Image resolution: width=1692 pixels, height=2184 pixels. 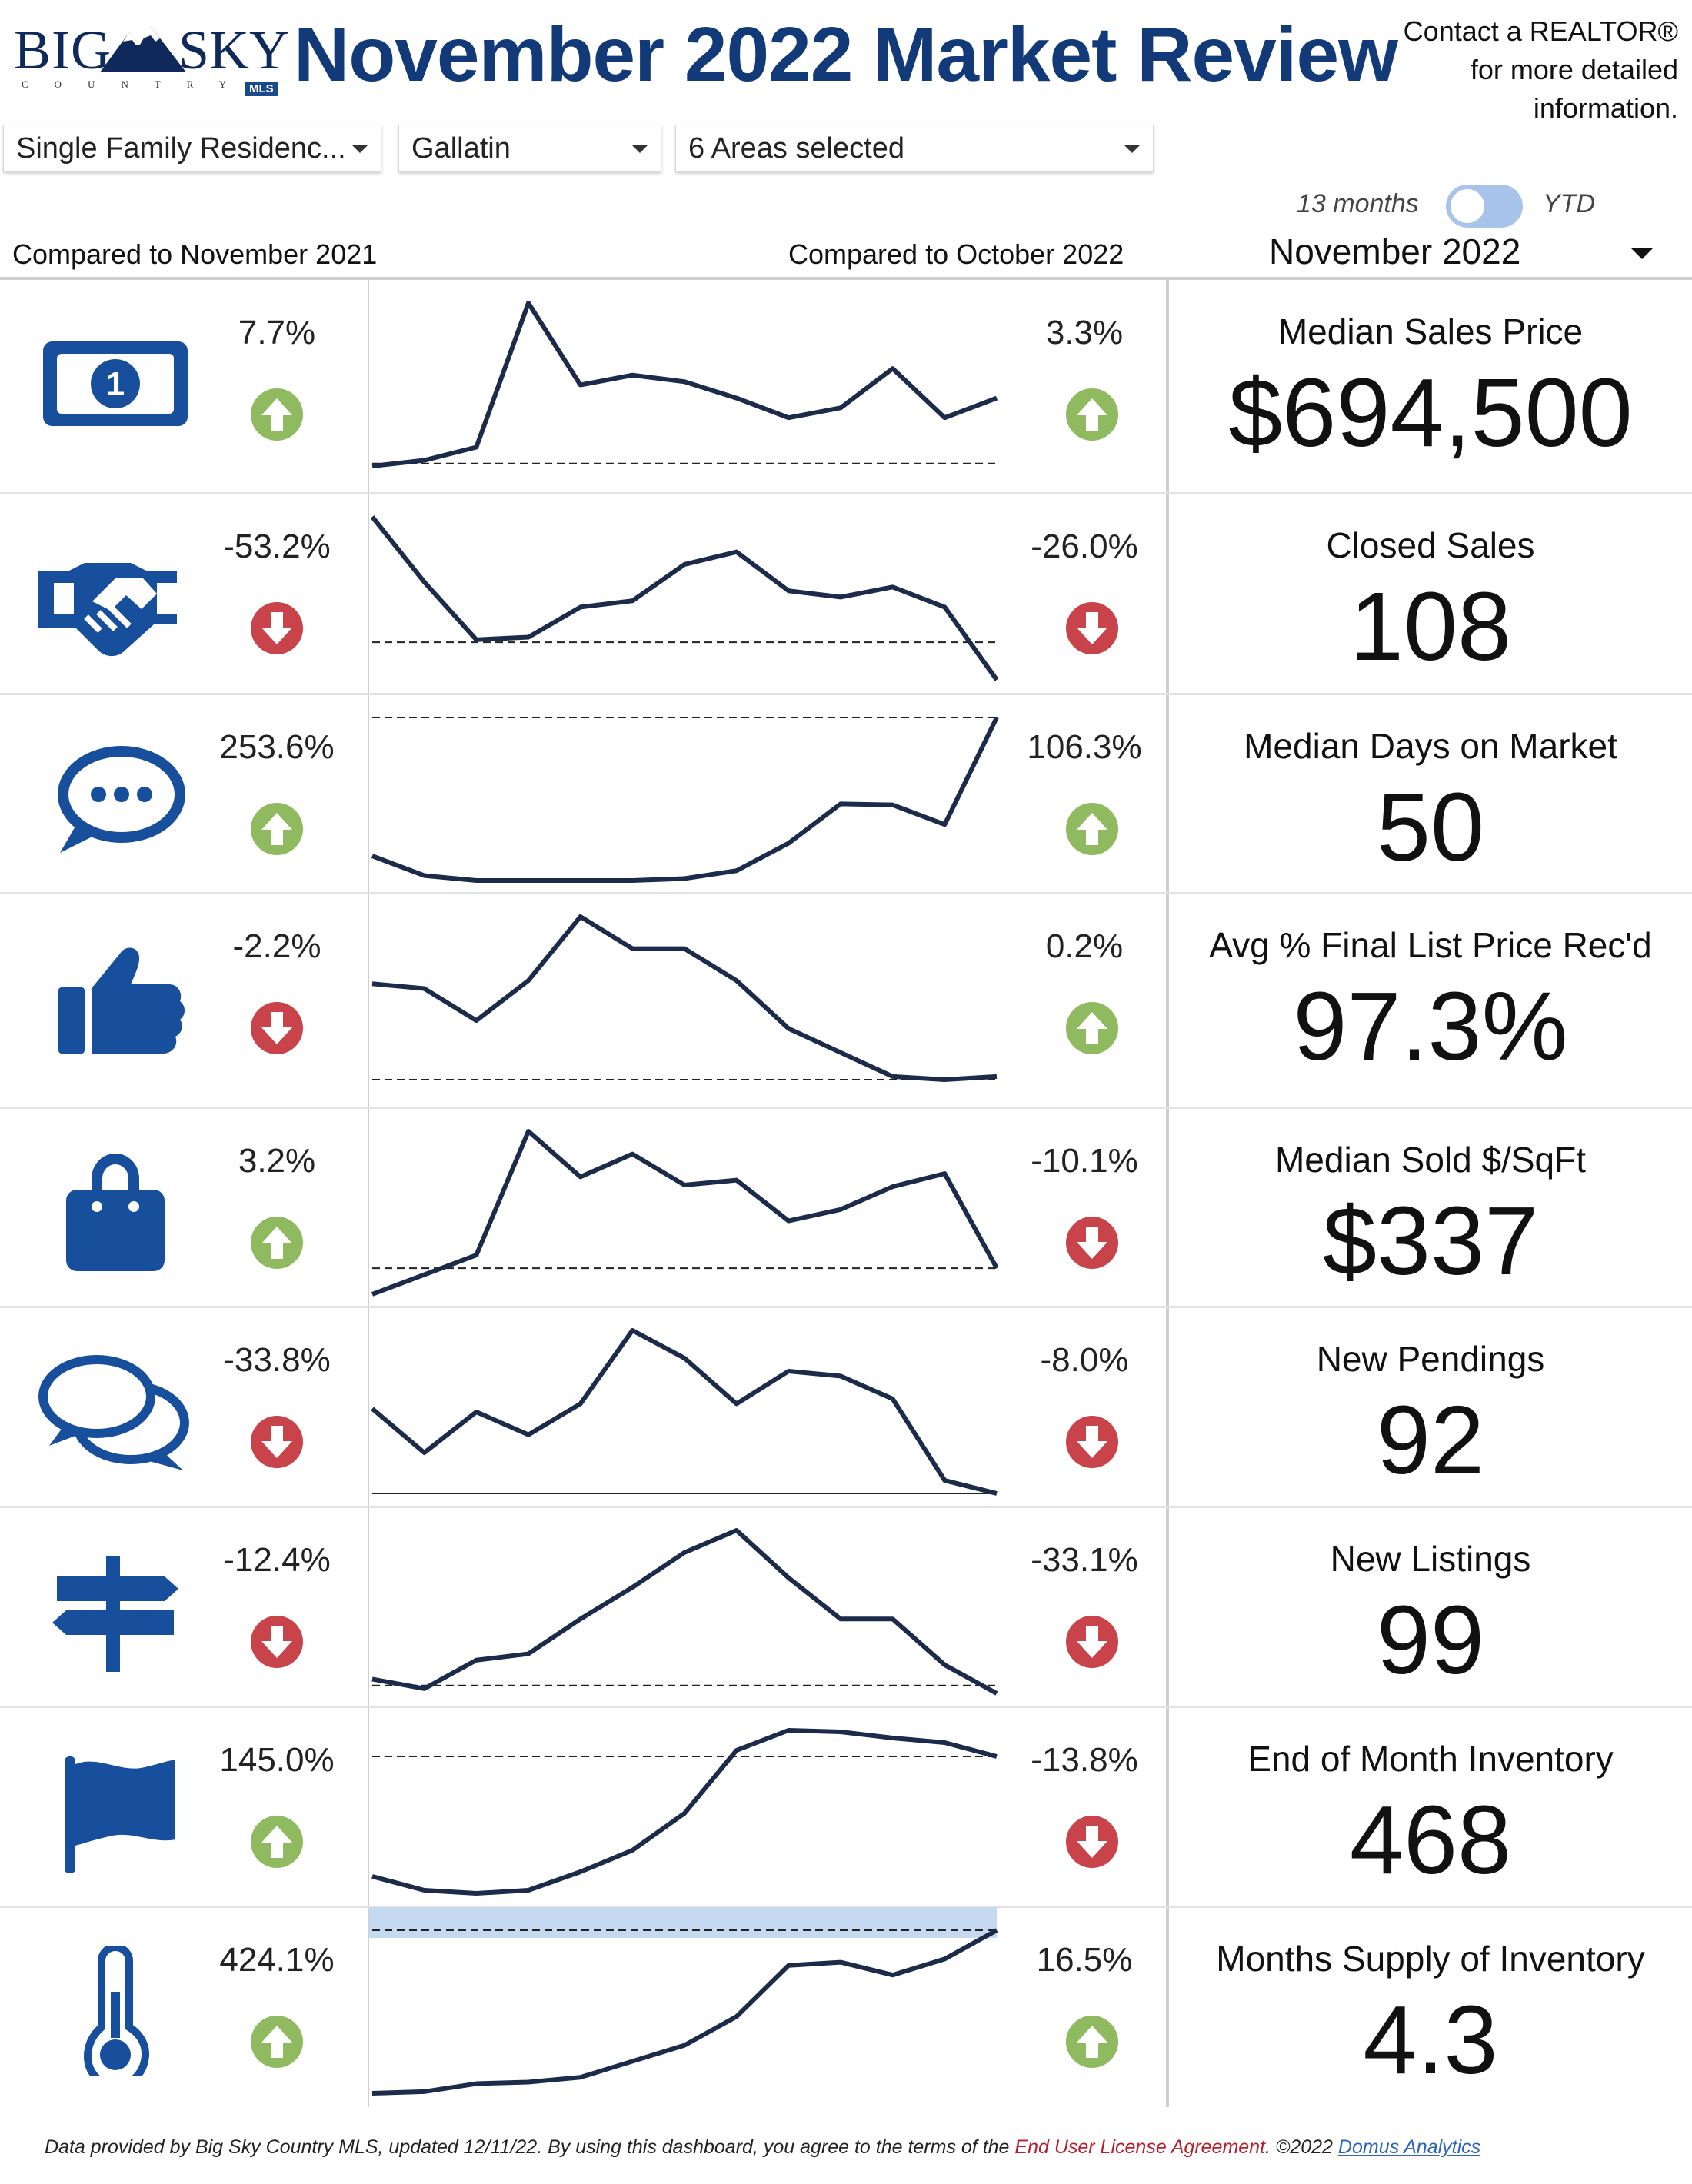 What do you see at coordinates (1084, 1360) in the screenshot?
I see `mom-change: -8.0%` at bounding box center [1084, 1360].